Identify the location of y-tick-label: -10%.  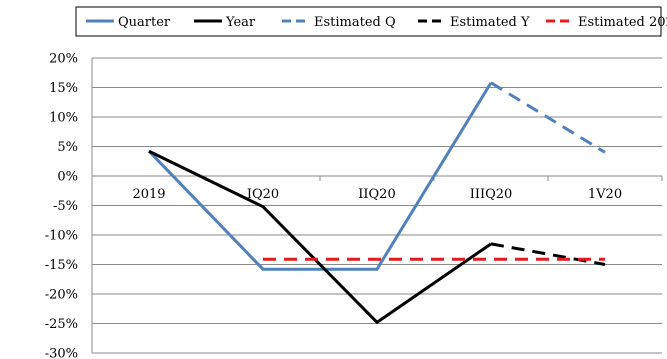
(61, 236).